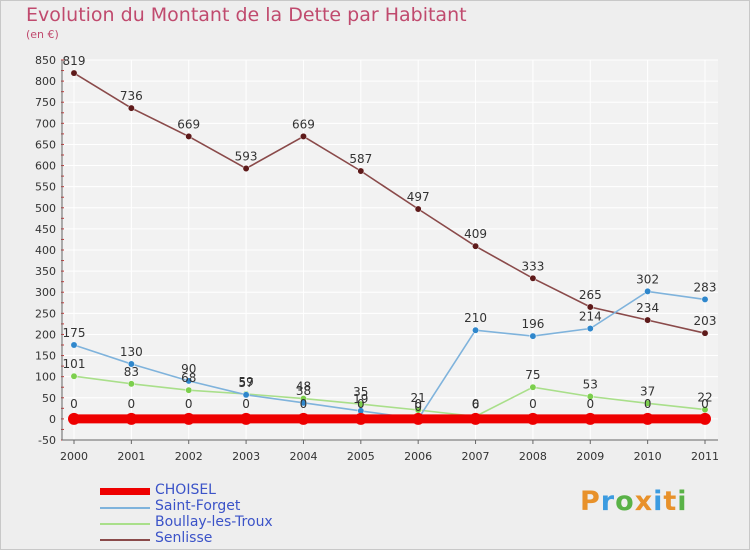 This screenshot has height=550, width=750. I want to click on data-label: 38, so click(303, 391).